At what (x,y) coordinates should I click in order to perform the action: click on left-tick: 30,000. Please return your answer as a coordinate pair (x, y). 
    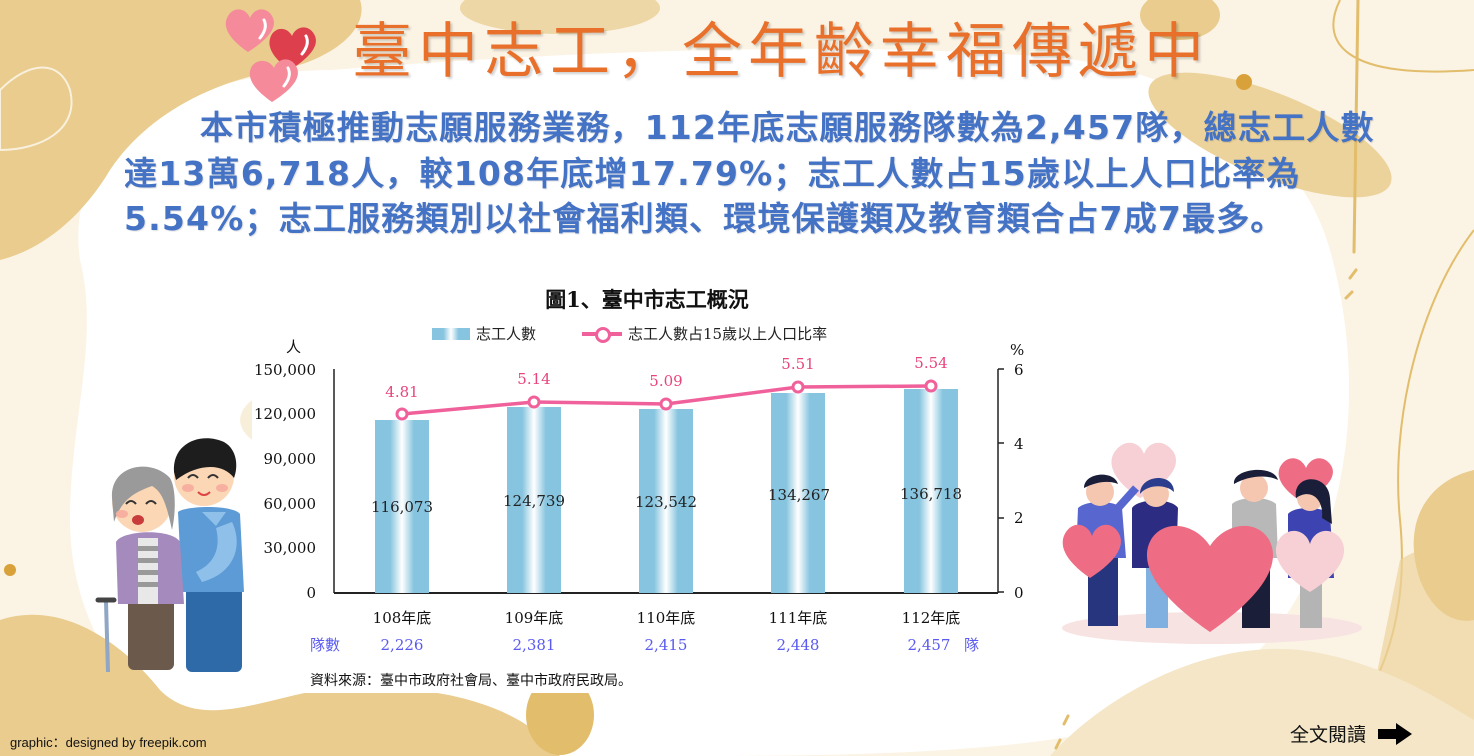
    Looking at the image, I should click on (290, 548).